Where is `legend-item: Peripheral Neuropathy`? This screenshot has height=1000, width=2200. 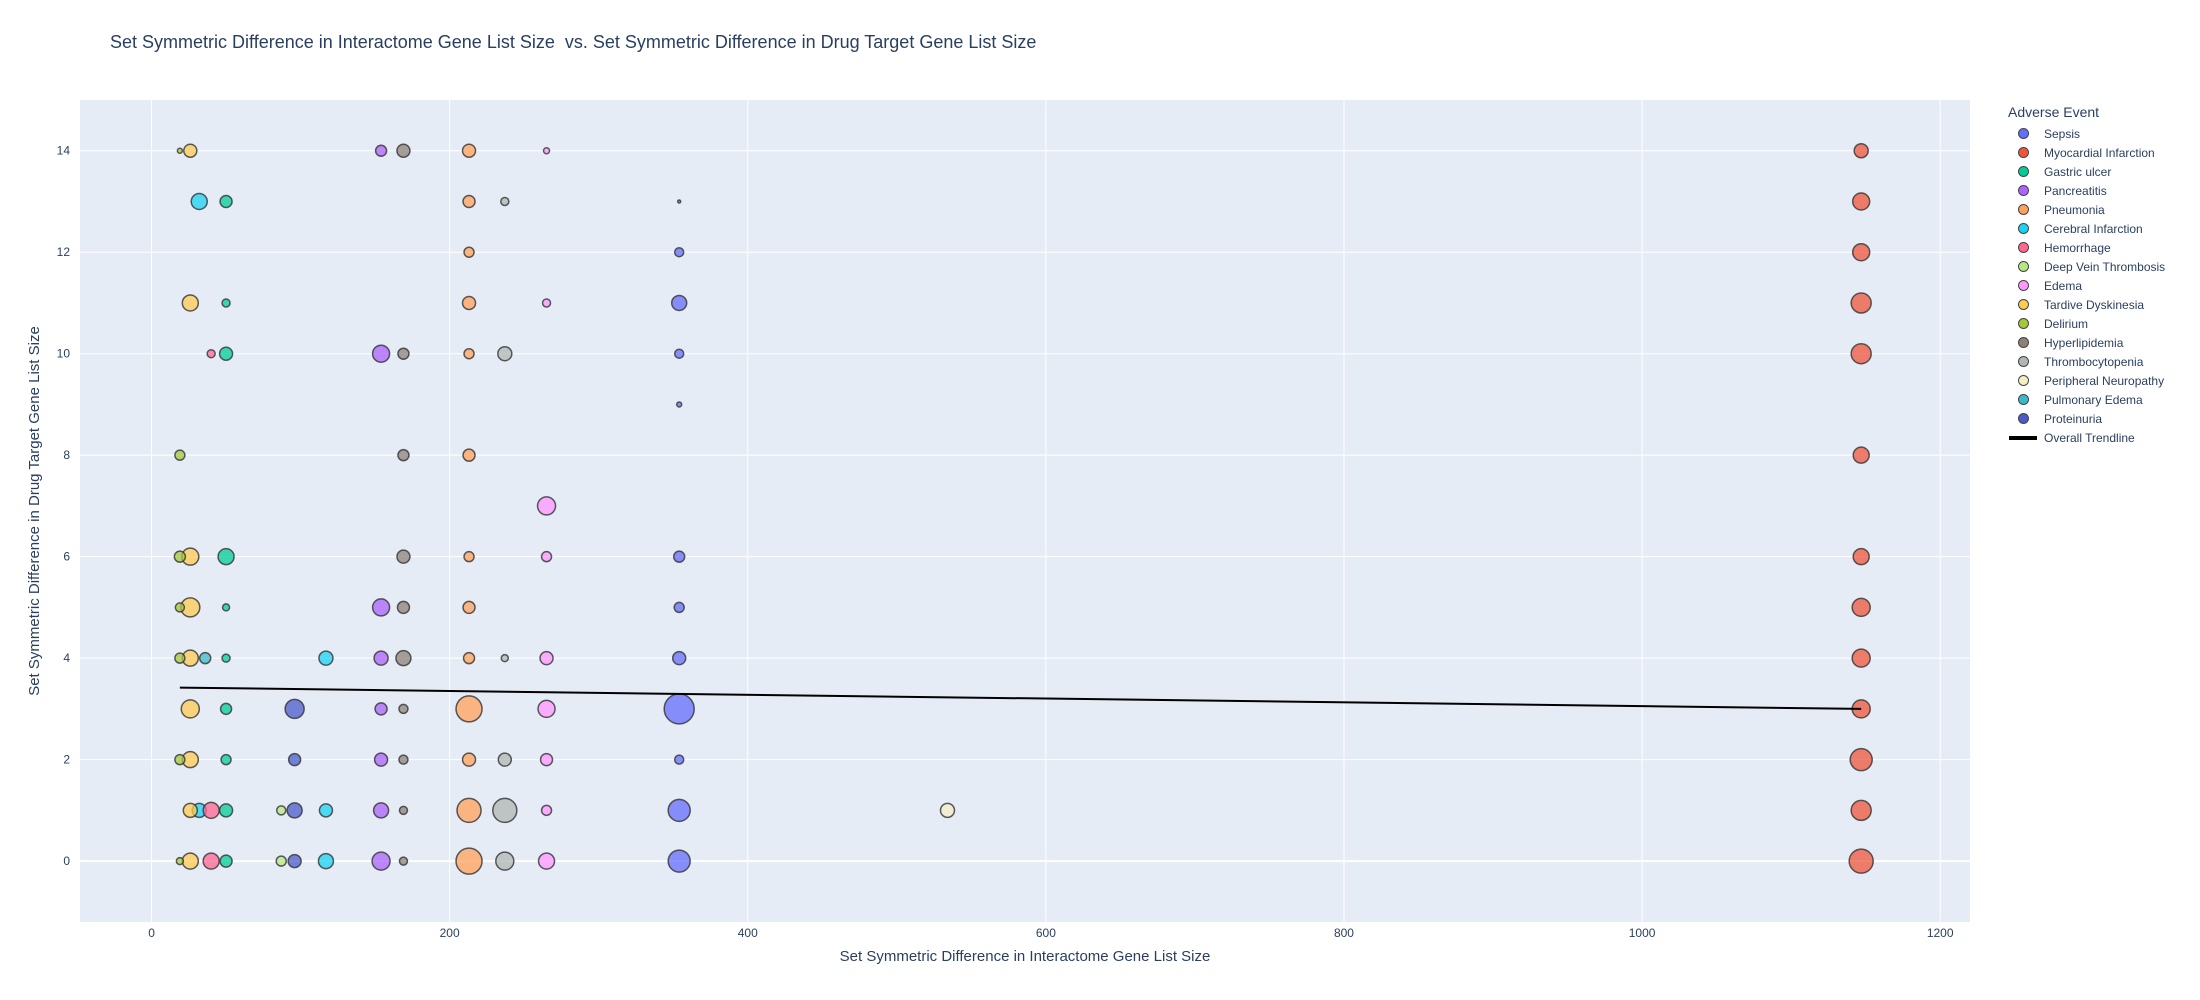 legend-item: Peripheral Neuropathy is located at coordinates (2086, 380).